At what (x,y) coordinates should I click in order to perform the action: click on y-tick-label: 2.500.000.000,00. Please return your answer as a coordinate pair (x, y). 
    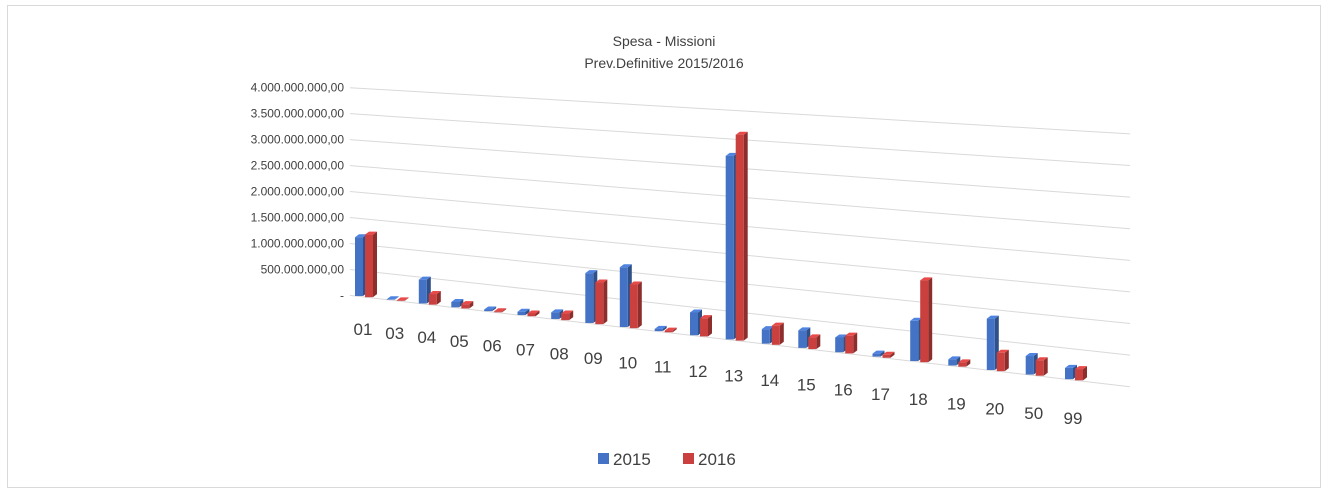
    Looking at the image, I should click on (298, 166).